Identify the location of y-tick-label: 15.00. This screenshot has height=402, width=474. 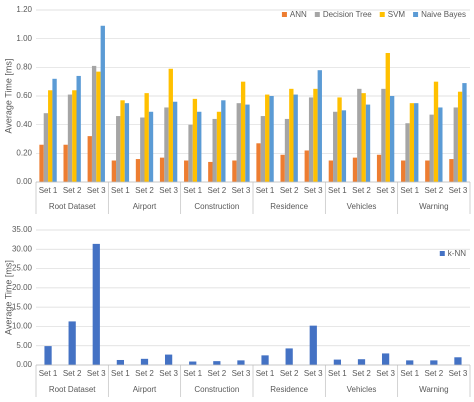
(22, 306).